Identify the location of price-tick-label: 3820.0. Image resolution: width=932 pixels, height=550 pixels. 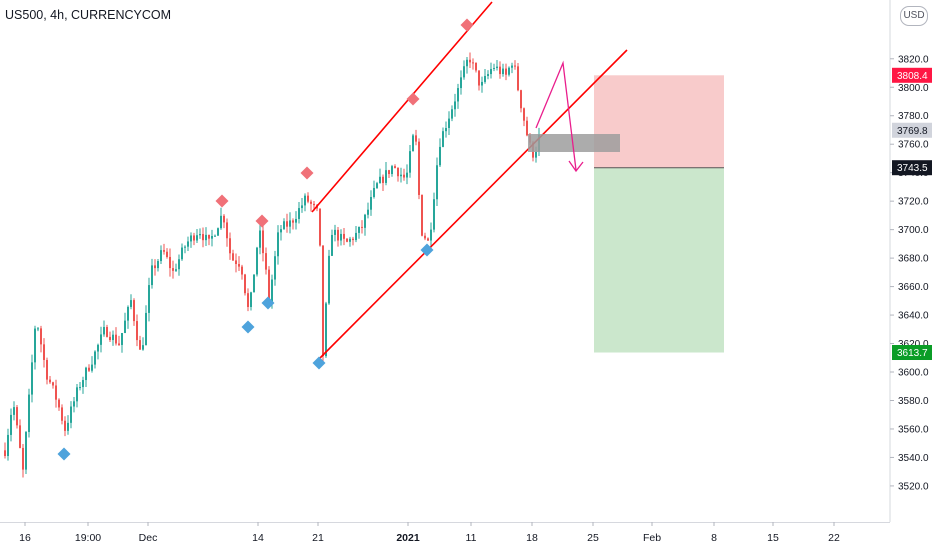
(913, 59).